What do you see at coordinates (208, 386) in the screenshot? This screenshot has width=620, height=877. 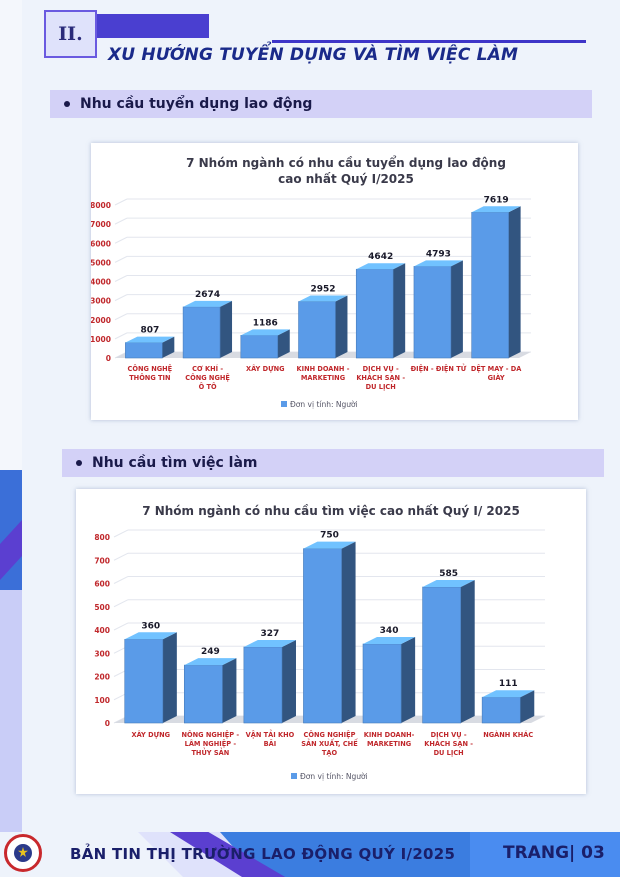 I see `x-category-label: Ô TÔ` at bounding box center [208, 386].